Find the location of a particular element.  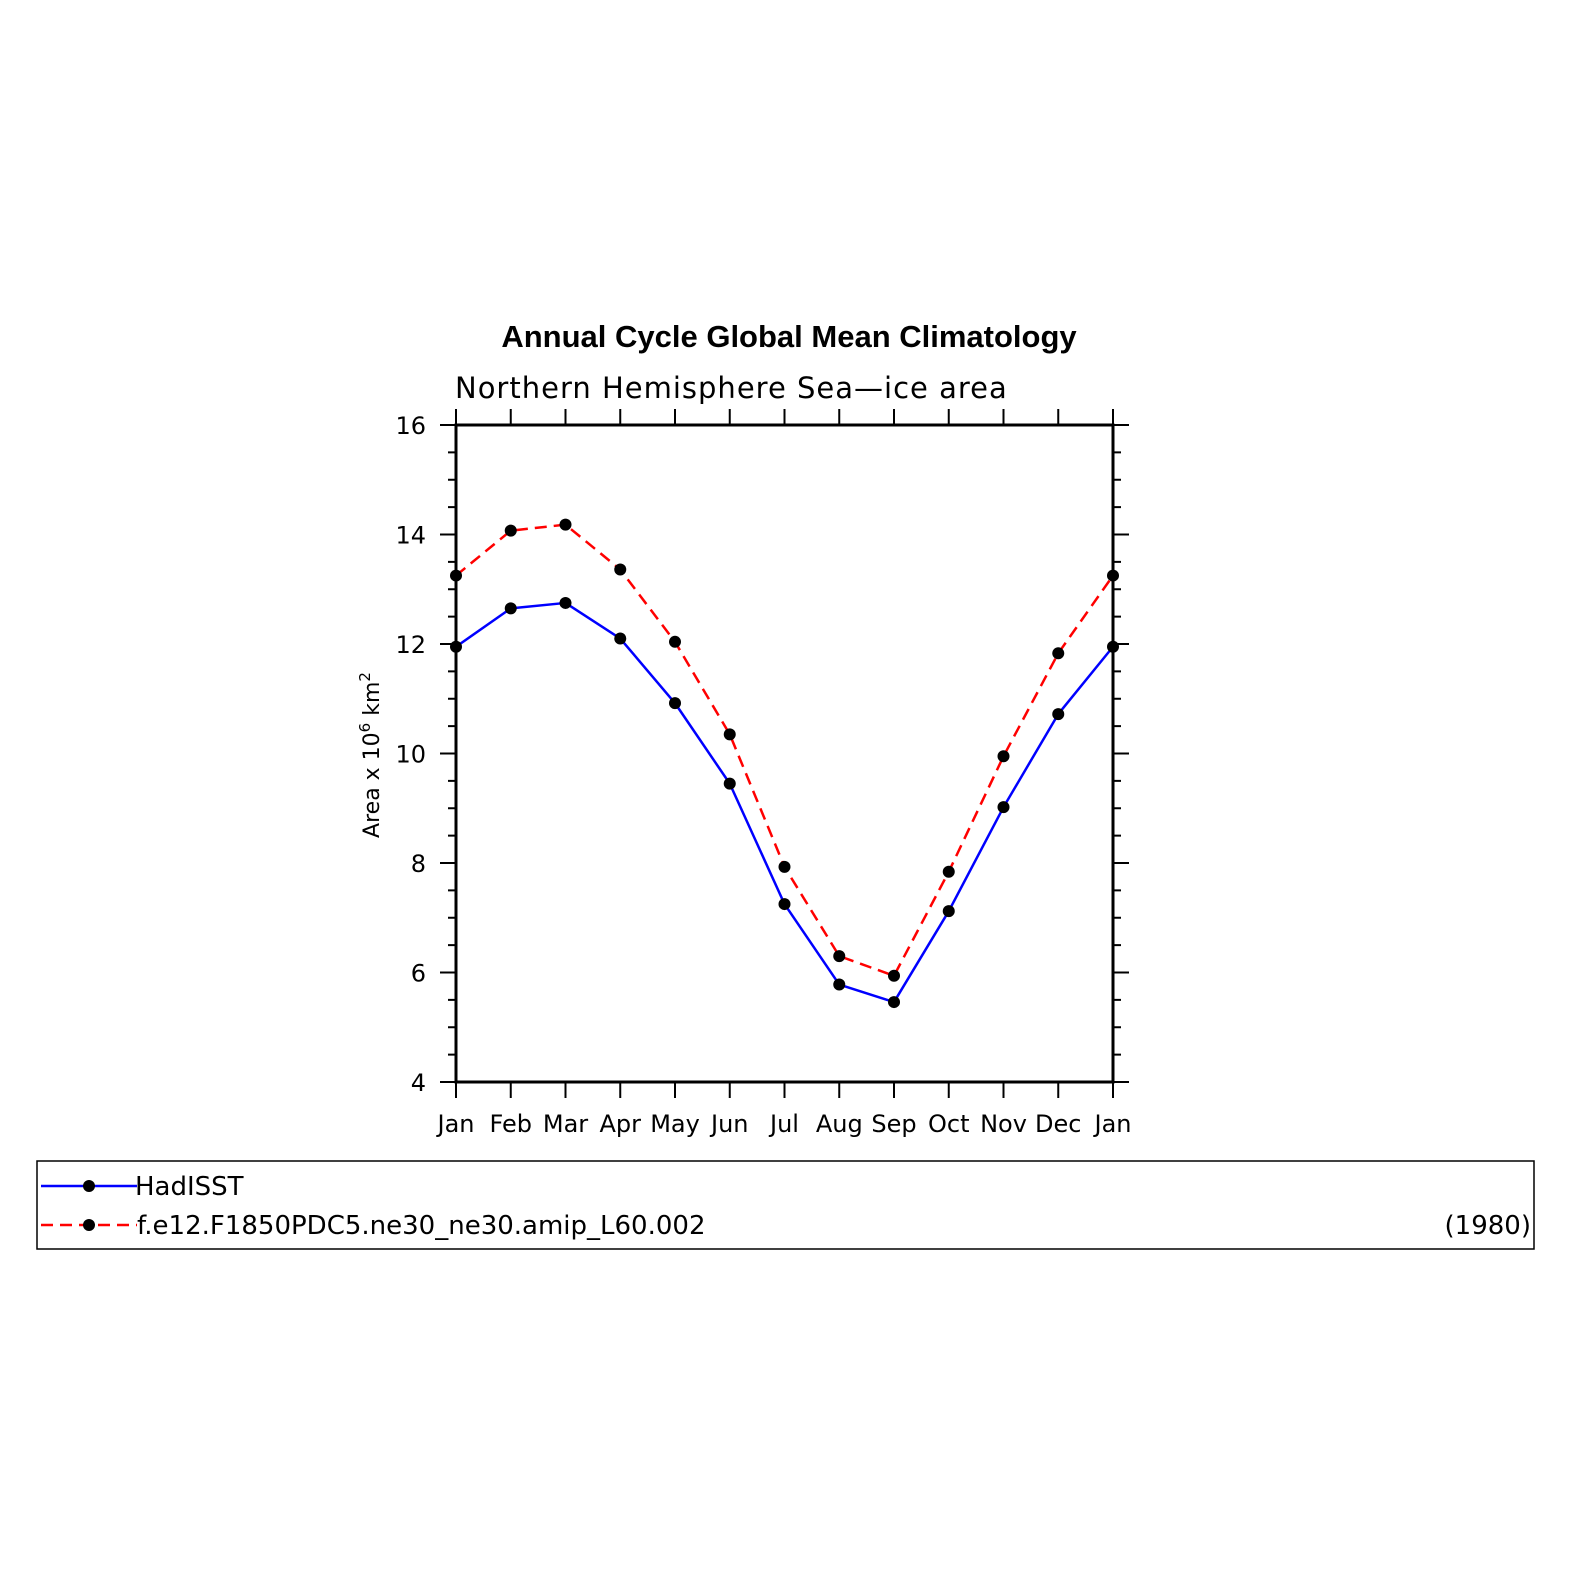

x-tick-label: Aug is located at coordinates (839, 1124).